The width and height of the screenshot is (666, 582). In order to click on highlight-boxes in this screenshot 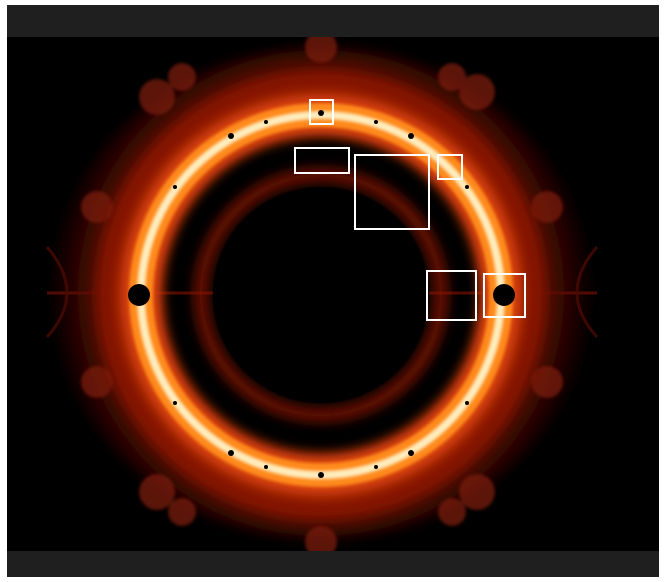, I will do `click(410, 210)`.